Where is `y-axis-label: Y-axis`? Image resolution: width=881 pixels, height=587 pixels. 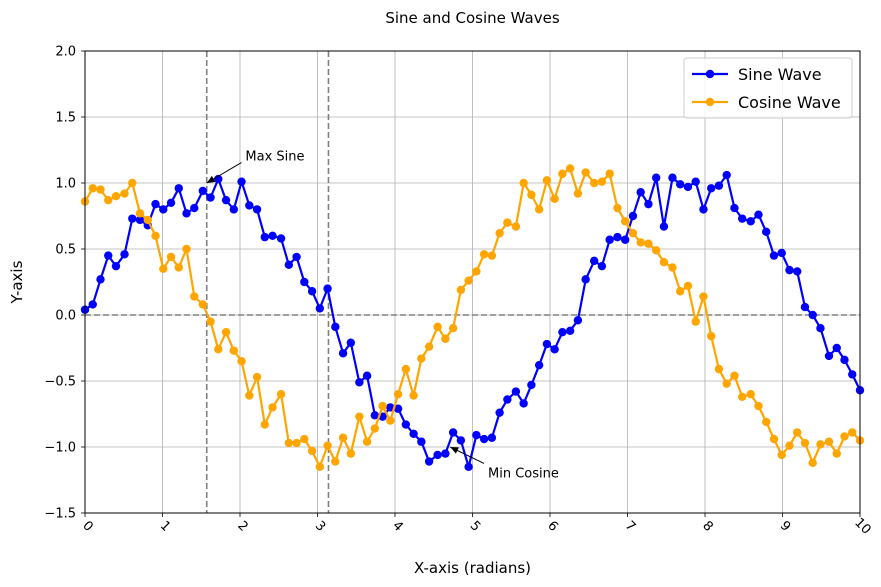
y-axis-label: Y-axis is located at coordinates (17, 282).